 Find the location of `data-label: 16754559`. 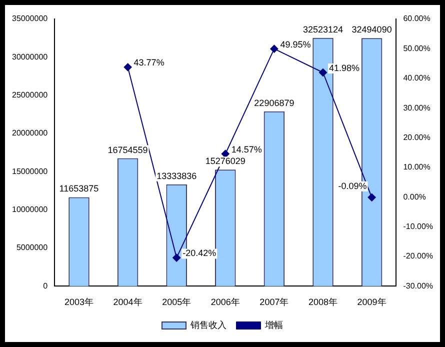

data-label: 16754559 is located at coordinates (128, 149).